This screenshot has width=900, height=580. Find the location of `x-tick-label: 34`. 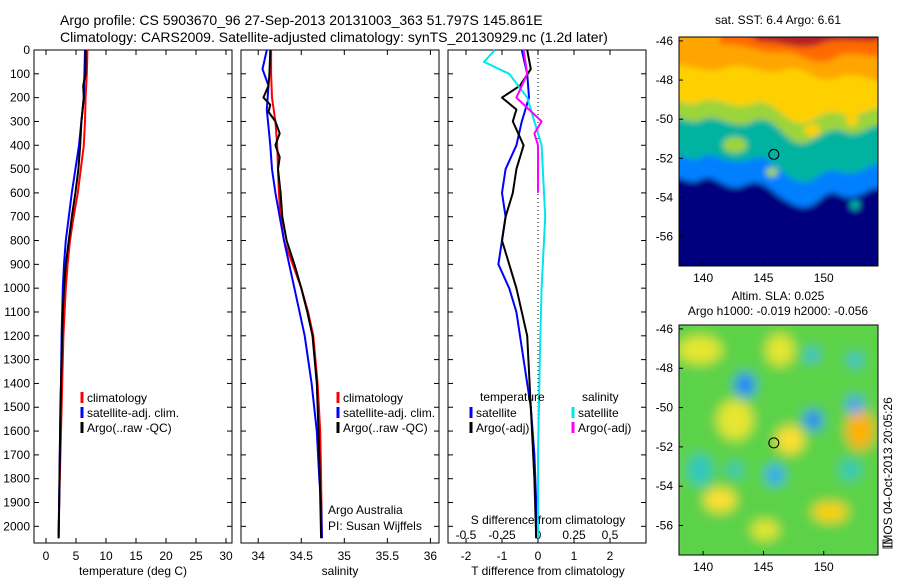

x-tick-label: 34 is located at coordinates (259, 556).